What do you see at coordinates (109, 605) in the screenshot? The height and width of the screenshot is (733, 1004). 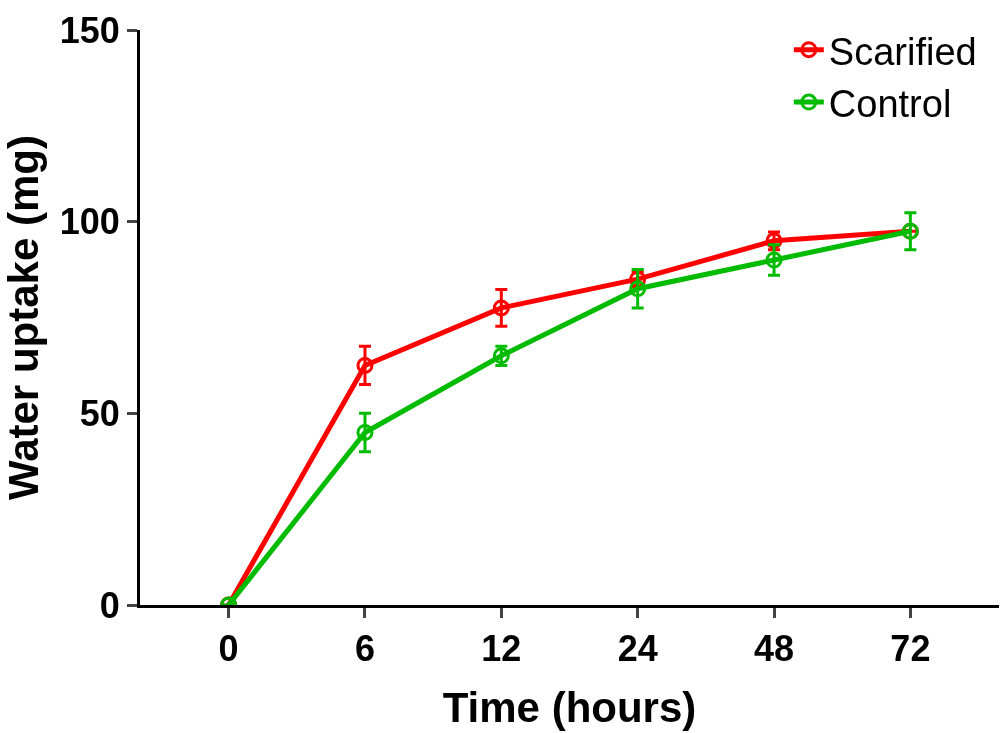 I see `y-tick-label: 0` at bounding box center [109, 605].